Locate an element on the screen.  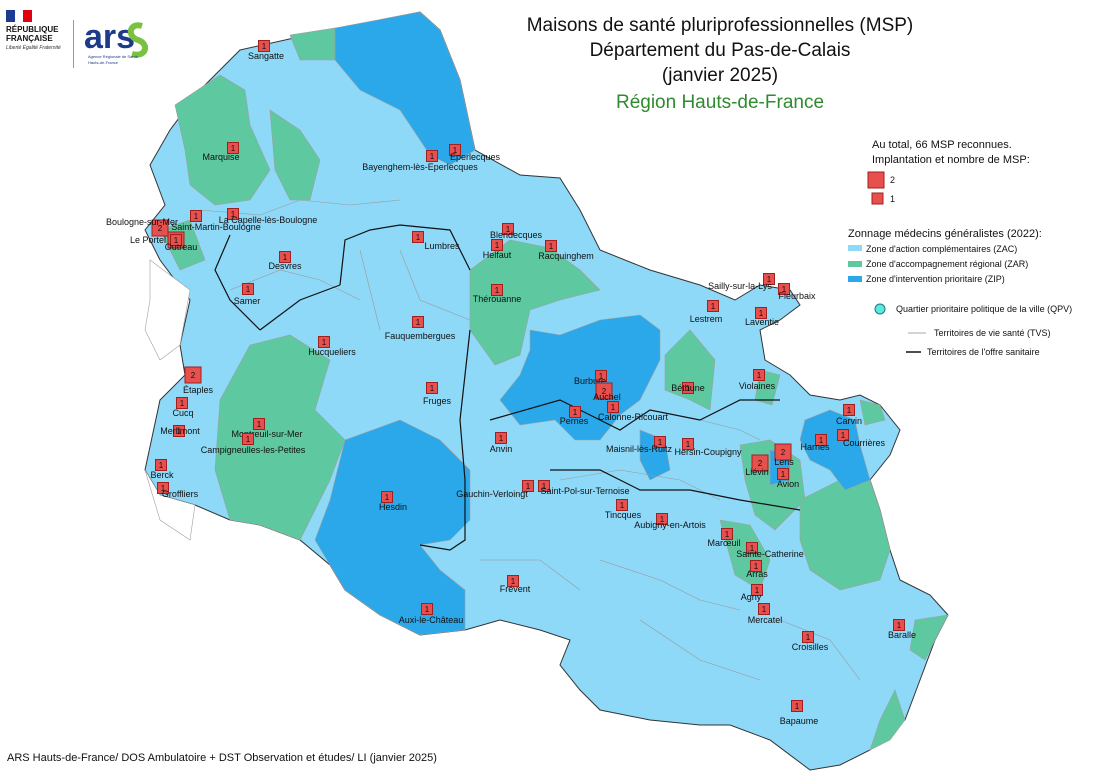
msp-fauquembergues: 1 Fauquembergues is located at coordinates (420, 329).